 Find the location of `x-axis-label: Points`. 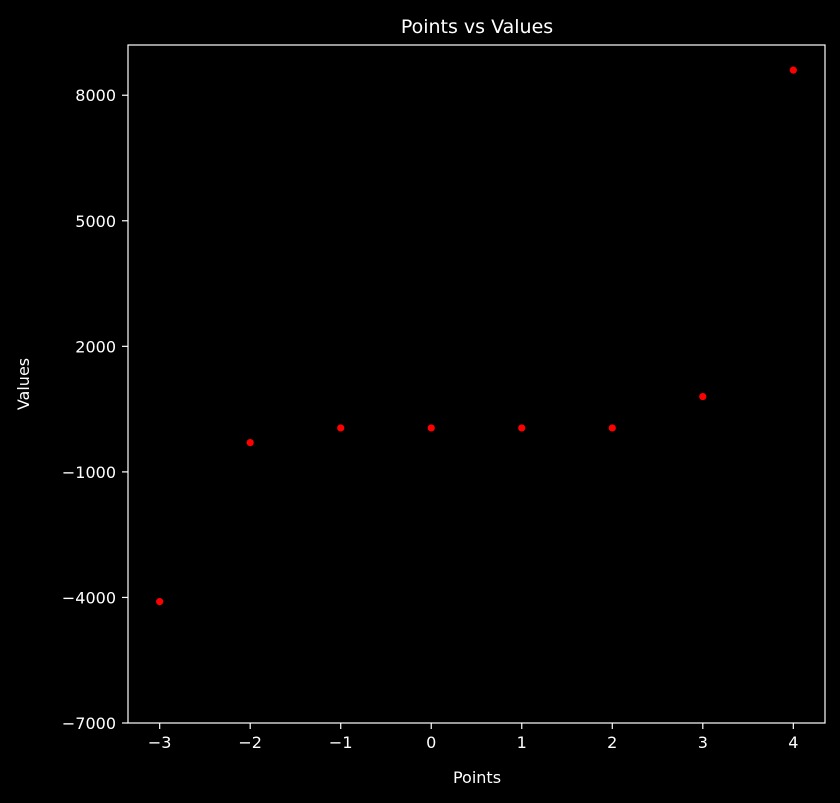

x-axis-label: Points is located at coordinates (477, 777).